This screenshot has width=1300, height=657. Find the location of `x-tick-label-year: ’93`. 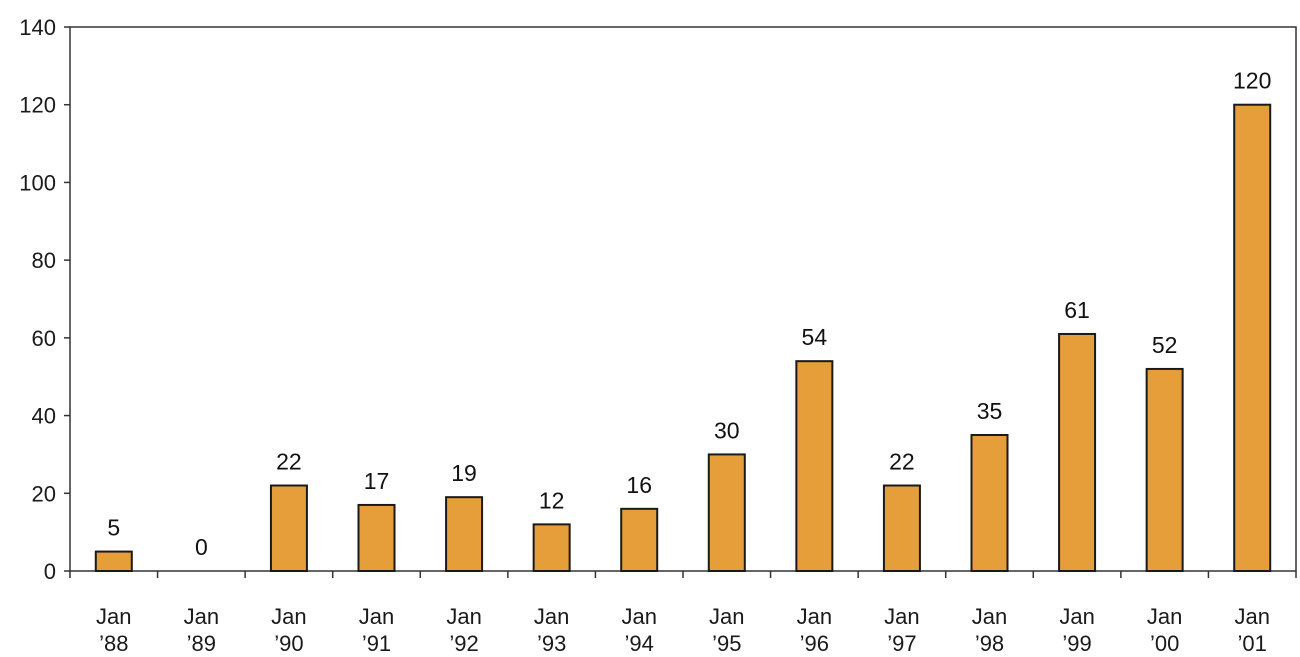

x-tick-label-year: ’93 is located at coordinates (551, 643).